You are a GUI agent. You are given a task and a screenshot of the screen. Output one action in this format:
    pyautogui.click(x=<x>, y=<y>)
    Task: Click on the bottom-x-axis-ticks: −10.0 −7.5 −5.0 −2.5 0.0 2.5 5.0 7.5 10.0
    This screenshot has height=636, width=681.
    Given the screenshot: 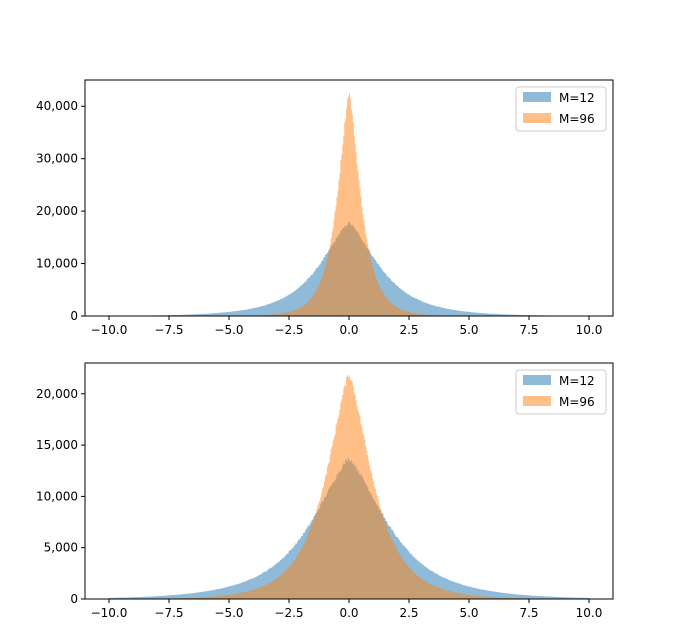 What is the action you would take?
    pyautogui.click(x=347, y=609)
    